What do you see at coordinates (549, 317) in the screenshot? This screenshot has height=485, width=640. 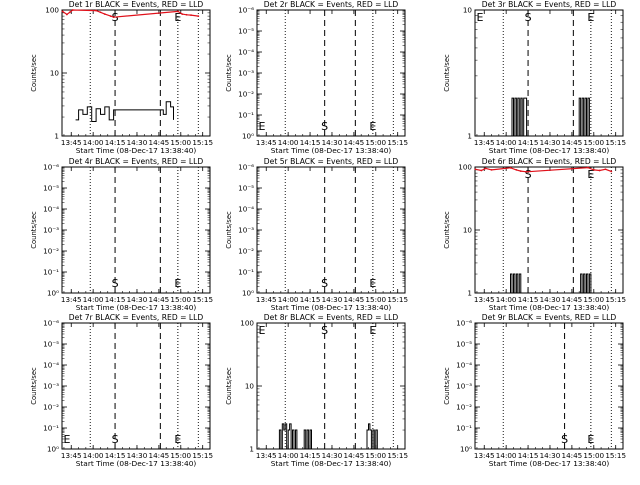 I see `chart-title: Det 9r BLACK = Events, RED = LLD` at bounding box center [549, 317].